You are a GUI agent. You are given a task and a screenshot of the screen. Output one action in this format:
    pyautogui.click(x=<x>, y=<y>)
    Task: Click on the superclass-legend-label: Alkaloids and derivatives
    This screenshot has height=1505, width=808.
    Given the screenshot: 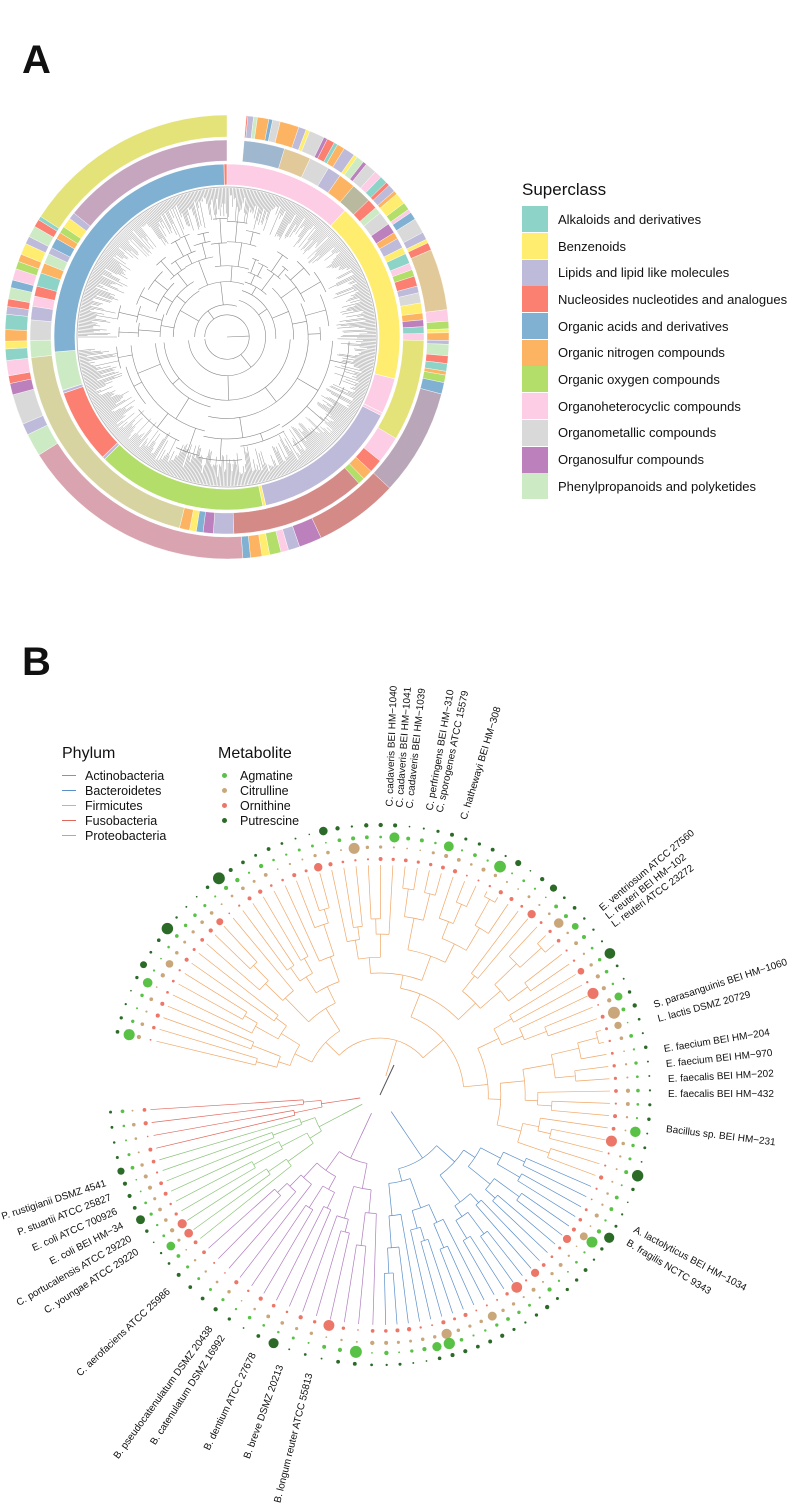 What is the action you would take?
    pyautogui.click(x=629, y=219)
    